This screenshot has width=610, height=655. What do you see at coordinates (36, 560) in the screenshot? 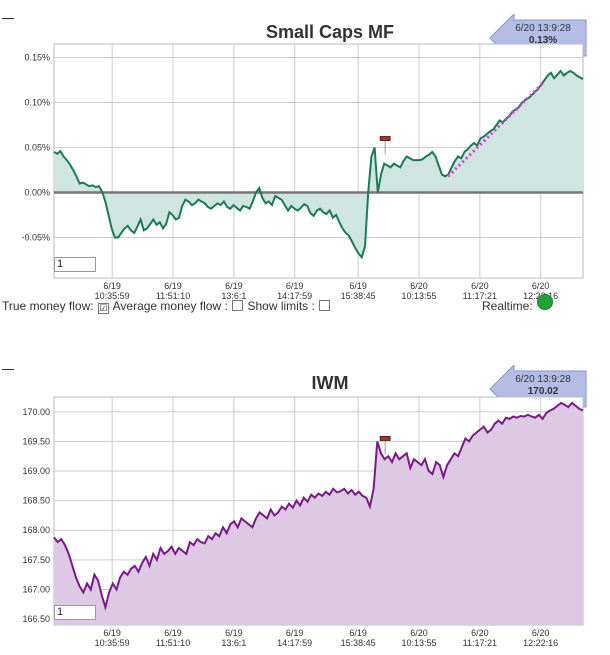
I see `y-tick-label: 167.50` at bounding box center [36, 560].